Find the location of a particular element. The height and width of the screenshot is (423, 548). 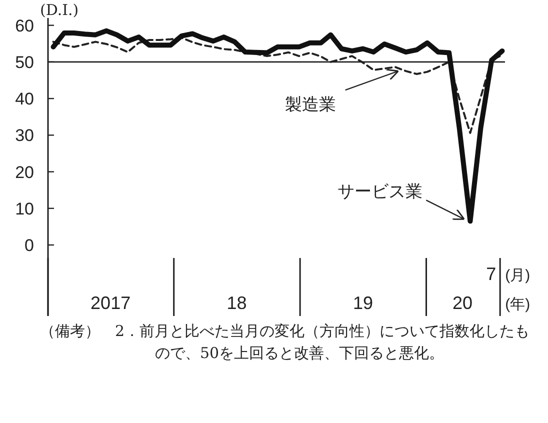

y-tick-label: 40 is located at coordinates (24, 99).